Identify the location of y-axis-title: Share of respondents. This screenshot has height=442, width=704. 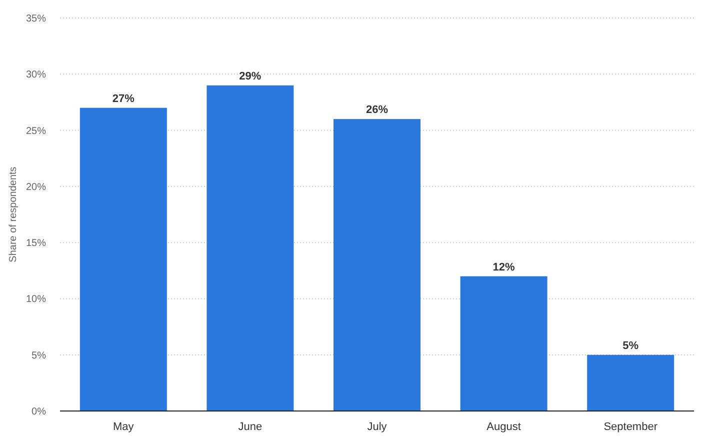
(13, 214).